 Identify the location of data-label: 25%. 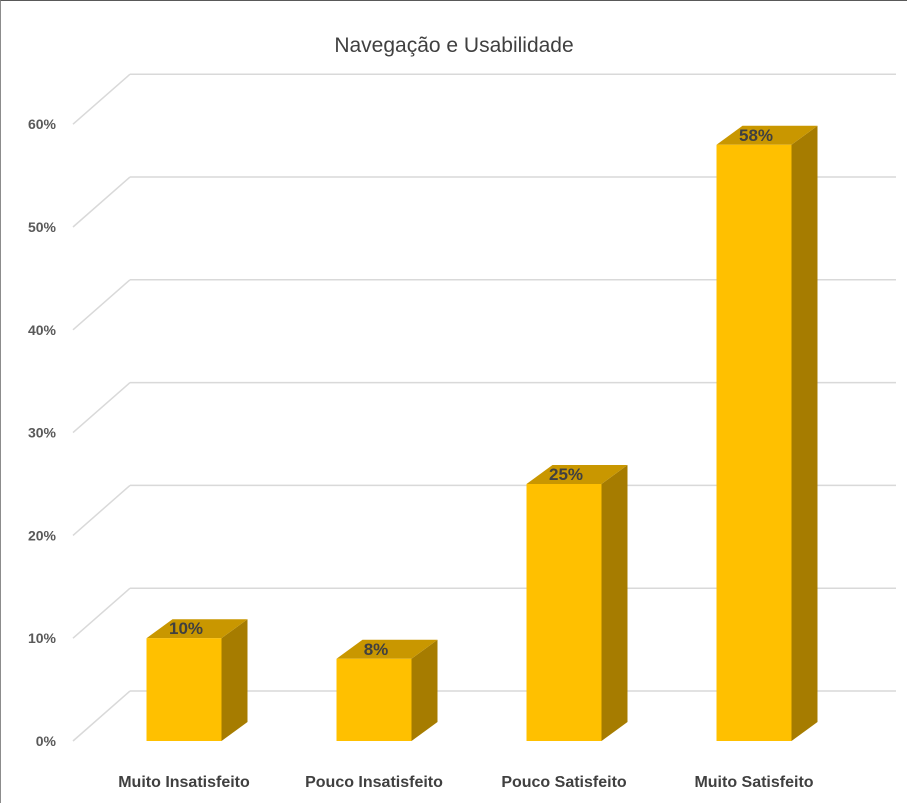
(566, 474).